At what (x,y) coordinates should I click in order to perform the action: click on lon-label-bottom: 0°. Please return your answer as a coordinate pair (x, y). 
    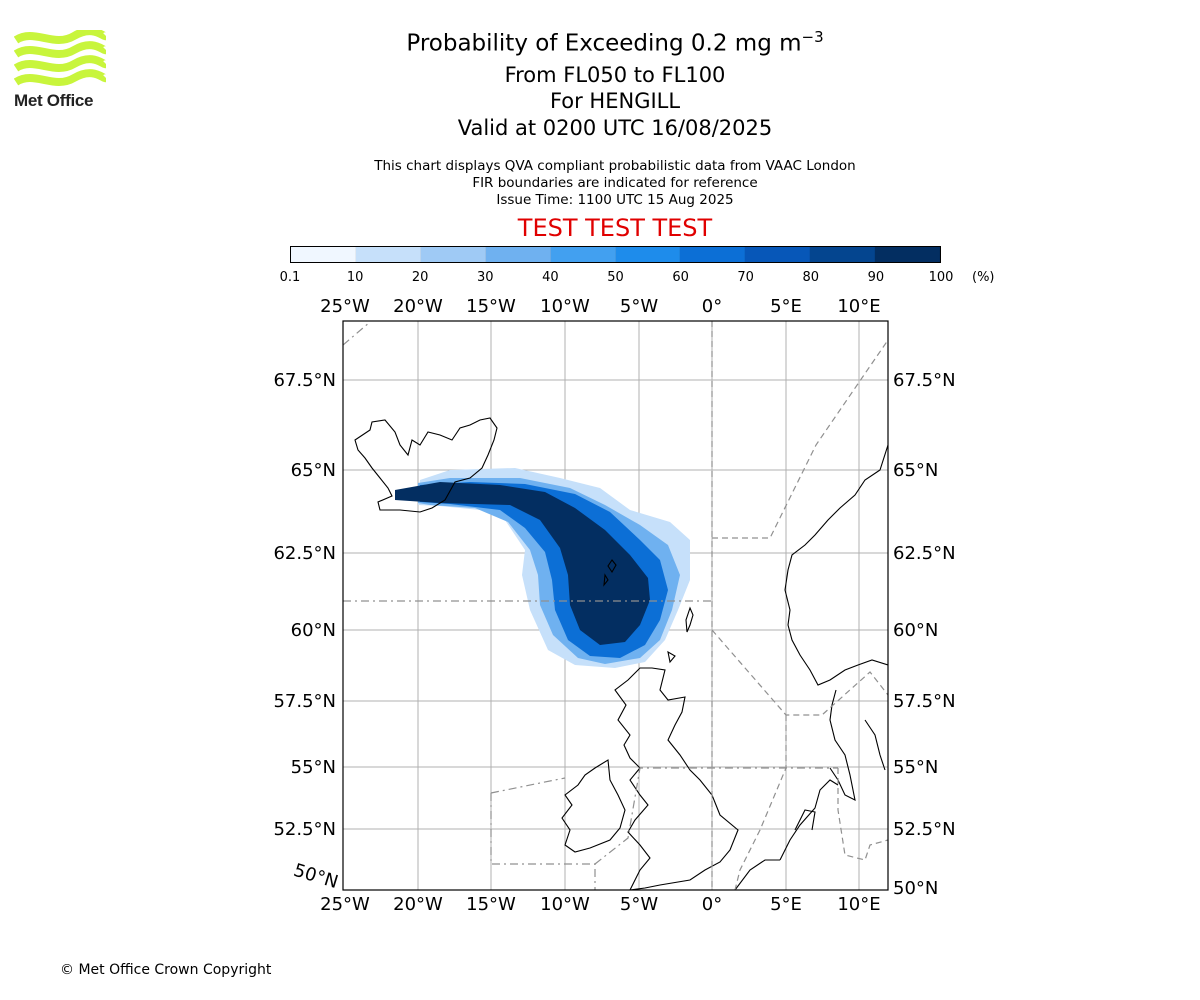
    Looking at the image, I should click on (712, 904).